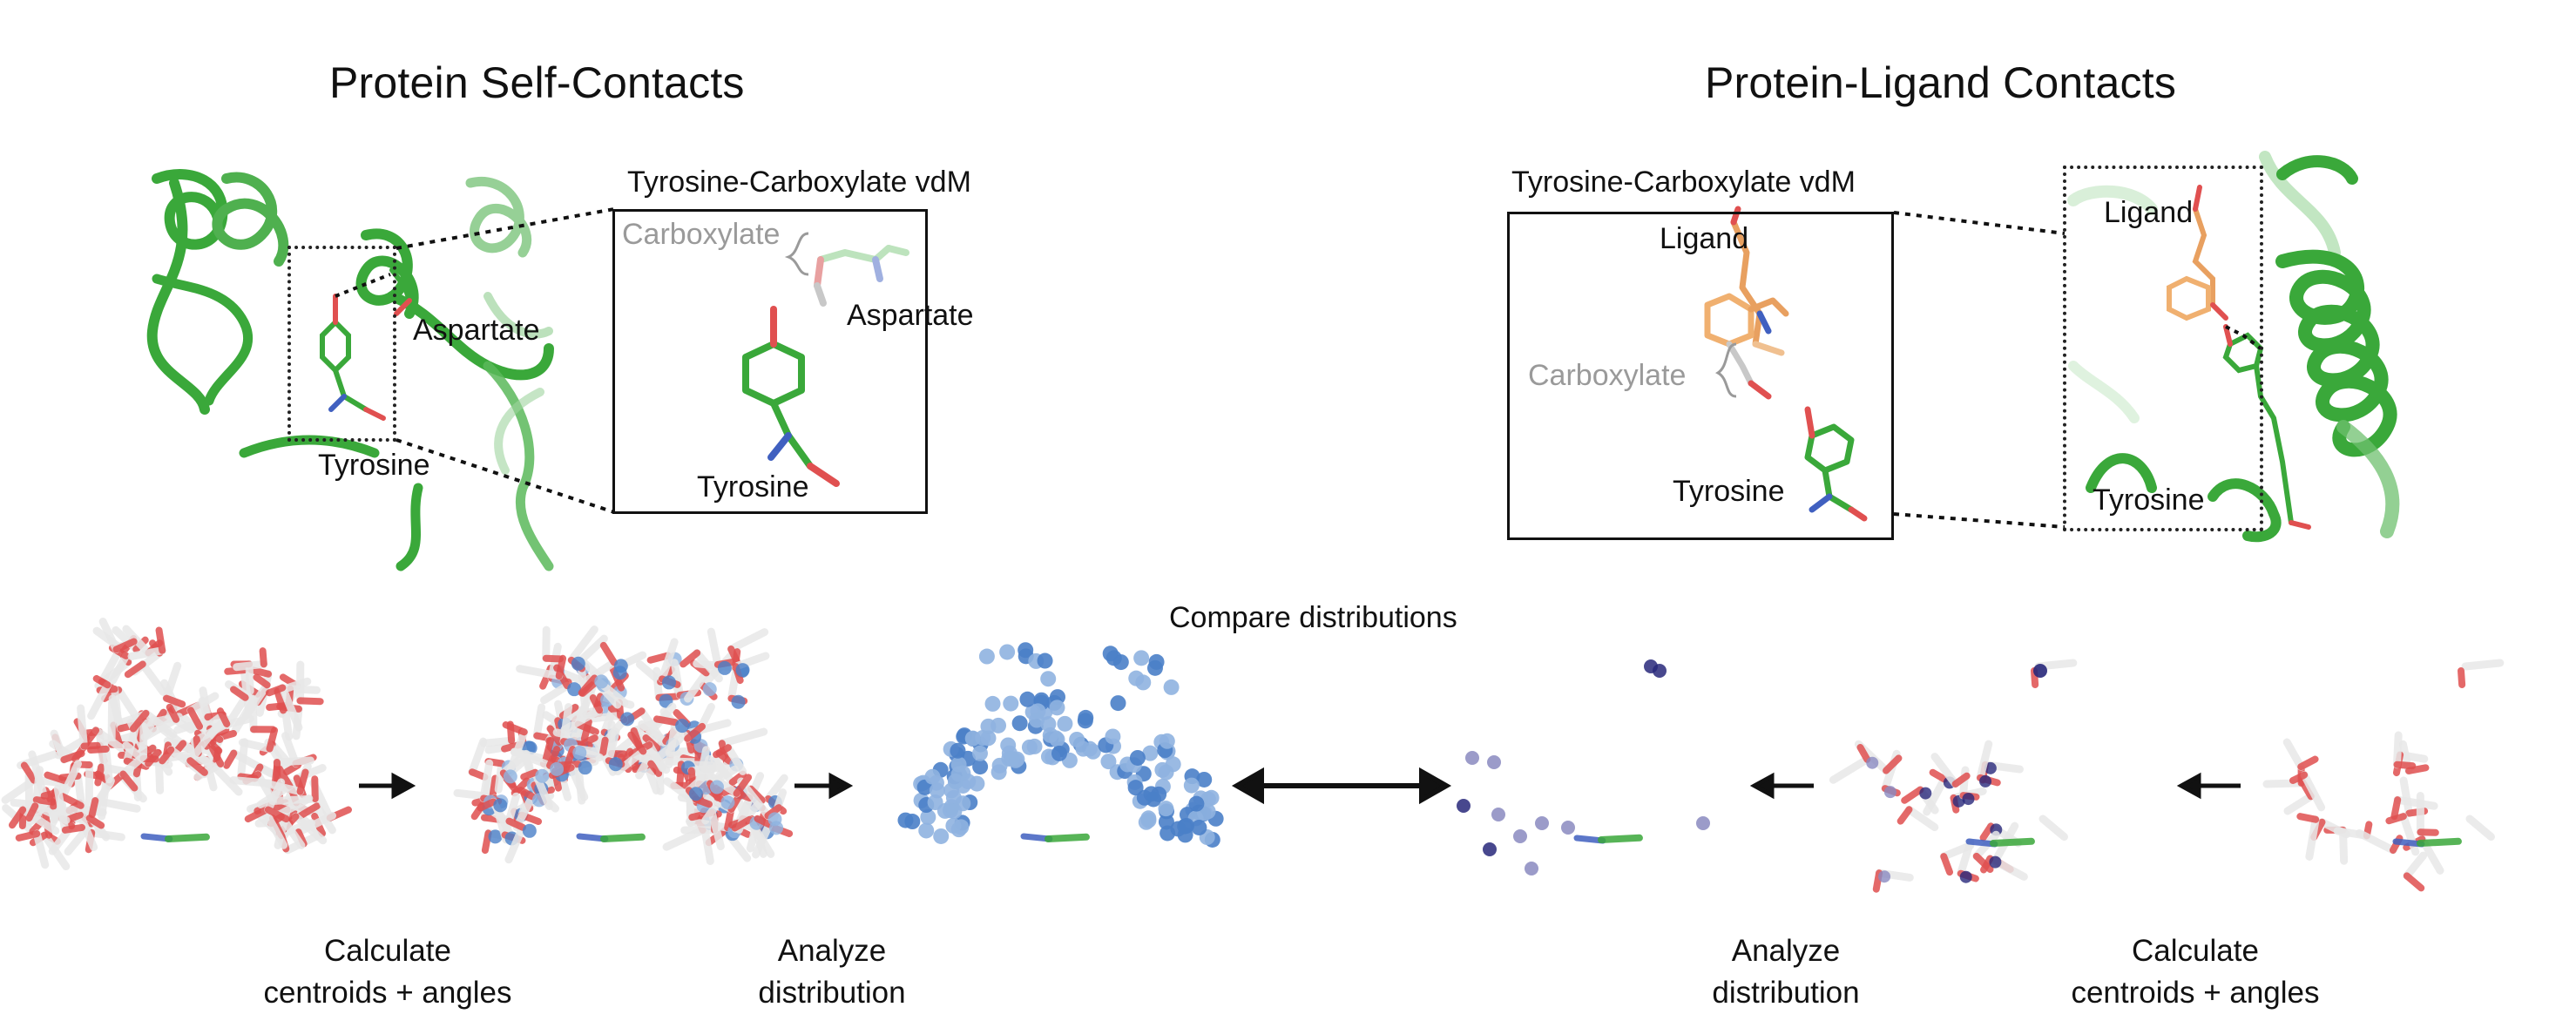 This screenshot has height=1014, width=2576. What do you see at coordinates (753, 487) in the screenshot?
I see `label-tyrosine-inset: Tyrosine` at bounding box center [753, 487].